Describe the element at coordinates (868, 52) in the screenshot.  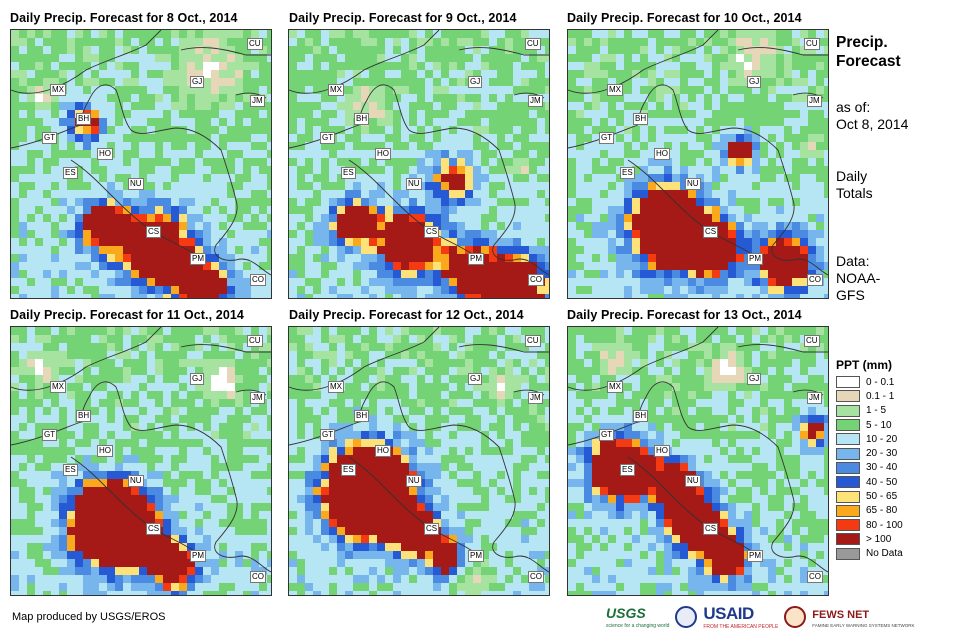
I see `sidebar-heading: Precip. Forecast` at that location.